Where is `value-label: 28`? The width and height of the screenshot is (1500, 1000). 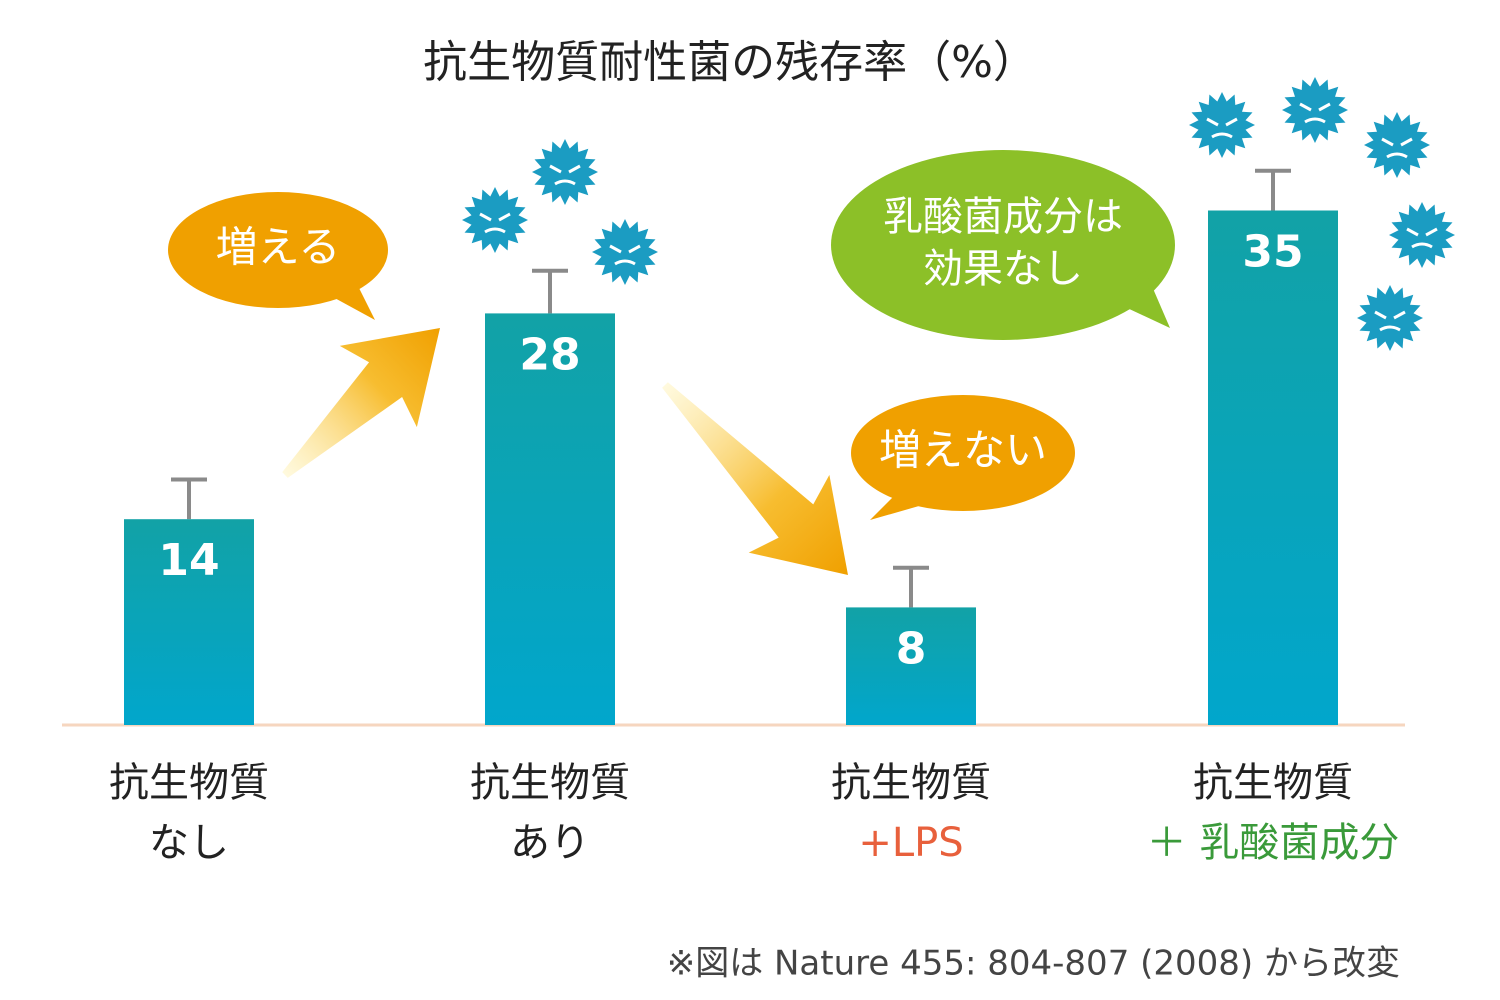 value-label: 28 is located at coordinates (549, 354).